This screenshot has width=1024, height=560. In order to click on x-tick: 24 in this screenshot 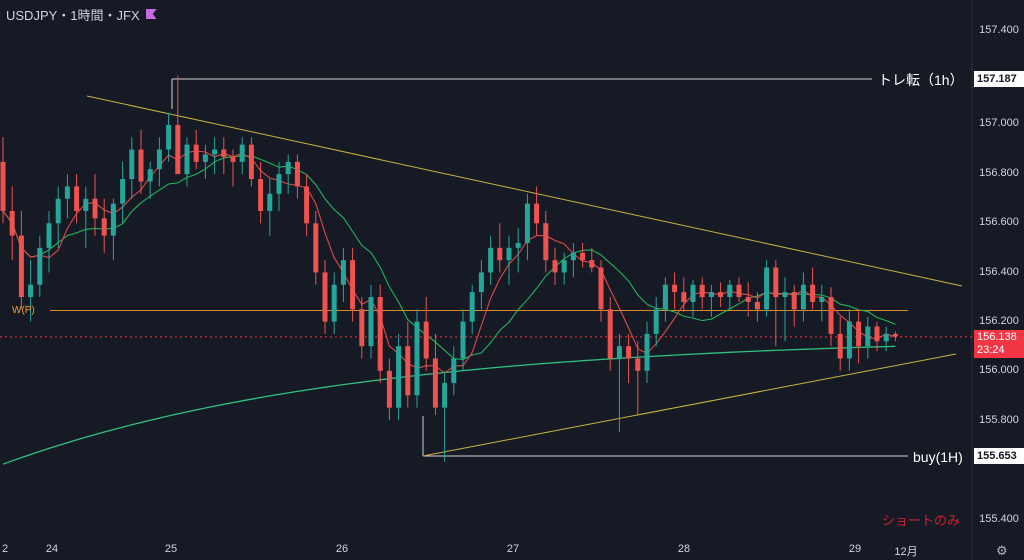, I will do `click(52, 549)`.